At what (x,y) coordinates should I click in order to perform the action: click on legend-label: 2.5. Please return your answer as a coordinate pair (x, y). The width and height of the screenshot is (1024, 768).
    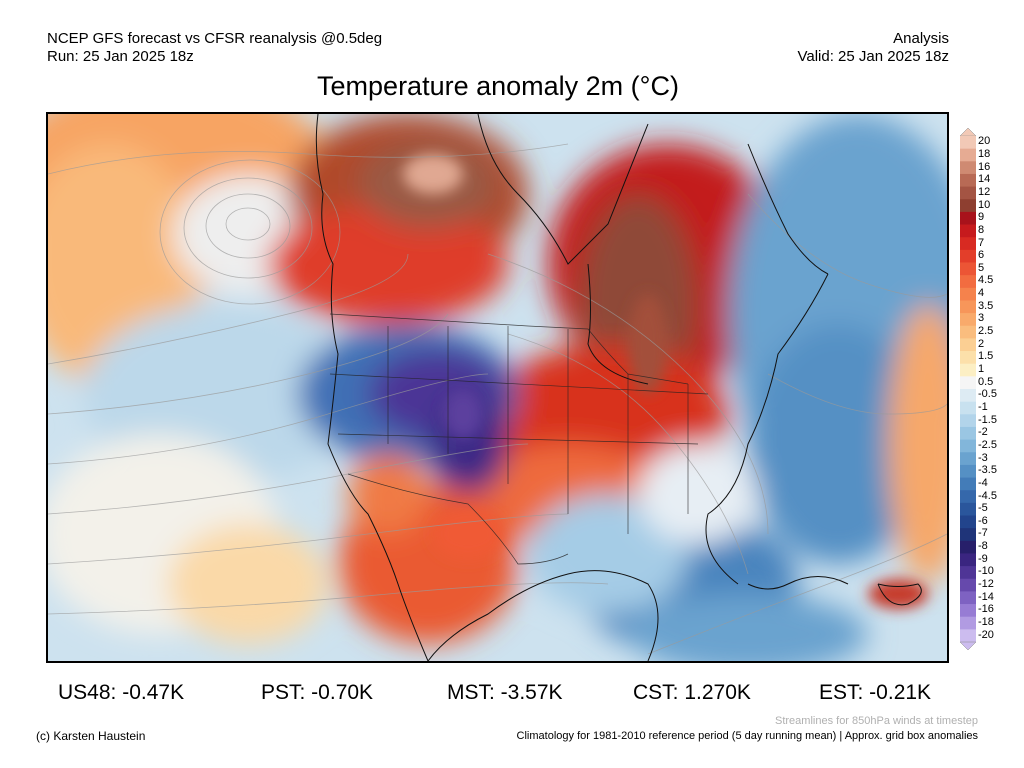
    Looking at the image, I should click on (986, 331).